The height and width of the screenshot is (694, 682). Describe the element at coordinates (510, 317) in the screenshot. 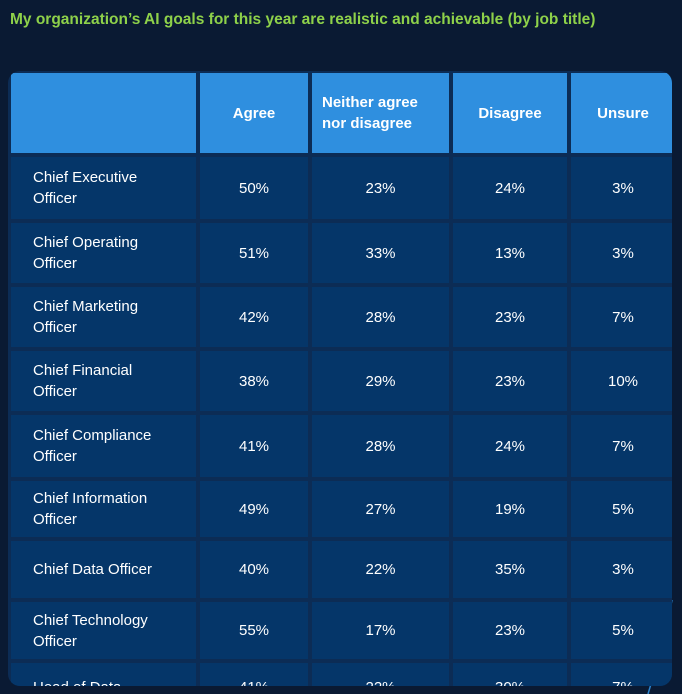

I see `cell-chief-marketing-officer-disagree: 23%` at that location.